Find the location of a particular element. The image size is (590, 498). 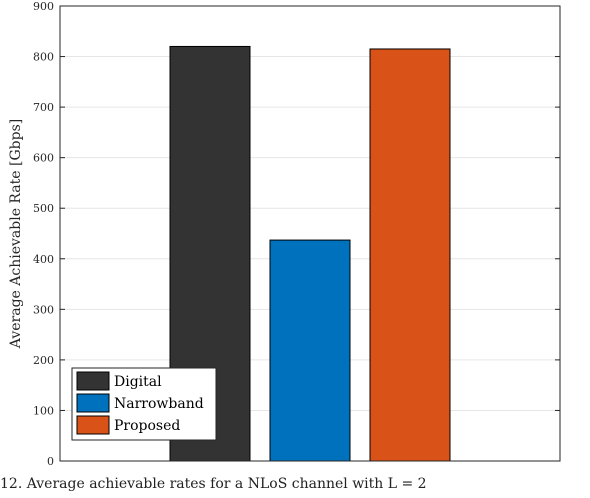

y-axis-label: Average Achievable Rate [Gbps] is located at coordinates (16, 234).